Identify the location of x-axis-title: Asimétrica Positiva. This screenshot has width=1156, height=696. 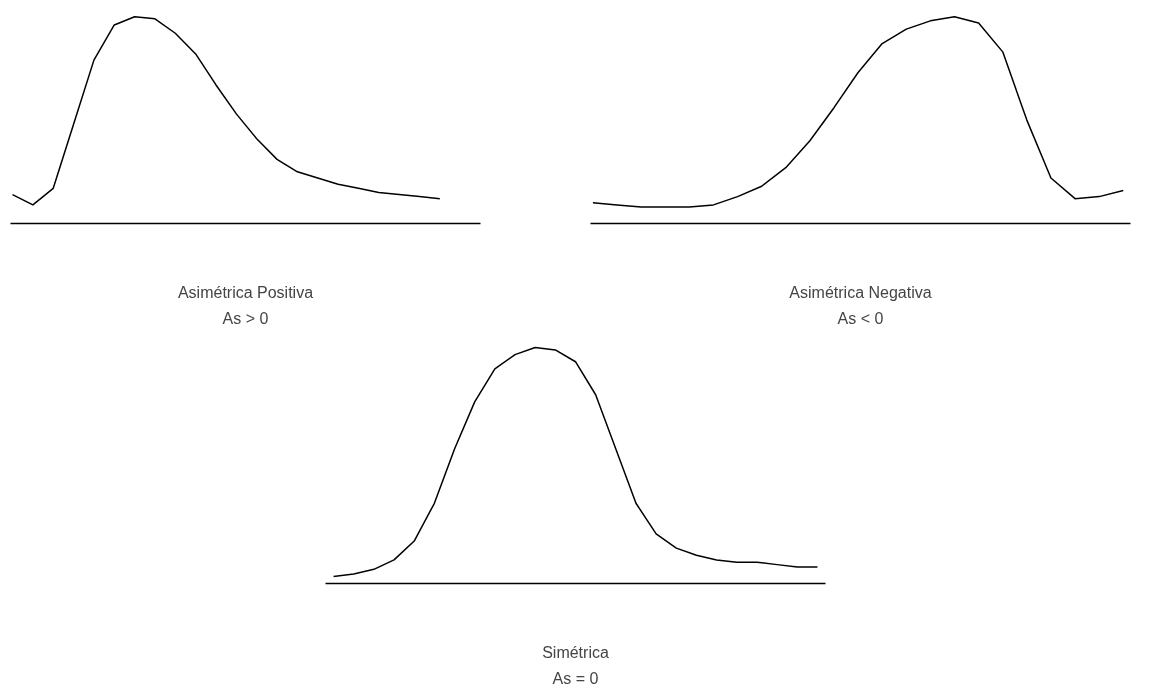
(245, 292).